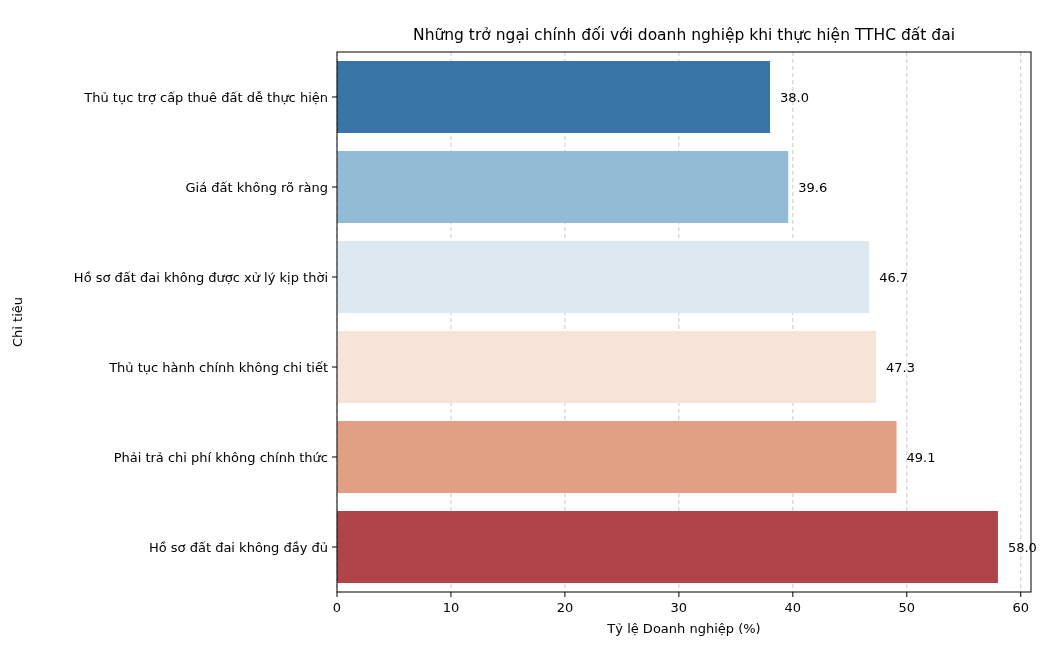 This screenshot has width=1063, height=645. Describe the element at coordinates (256, 187) in the screenshot. I see `y-tick-label: Giá đất không rõ ràng` at that location.